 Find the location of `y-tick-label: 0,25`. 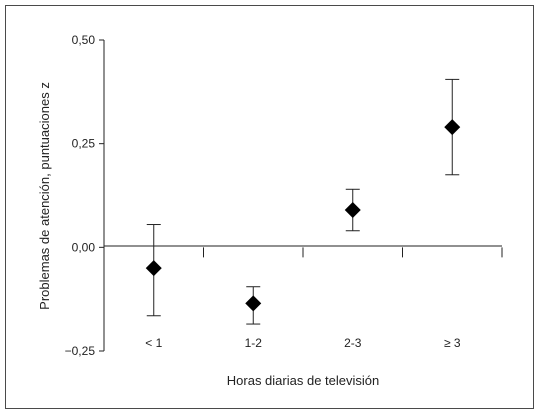

y-tick-label: 0,25 is located at coordinates (84, 144).